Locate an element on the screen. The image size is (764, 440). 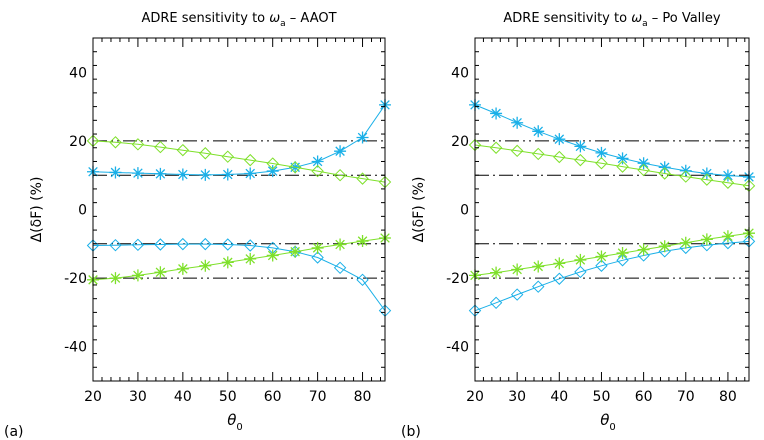
panel-label: (a) is located at coordinates (14, 432).